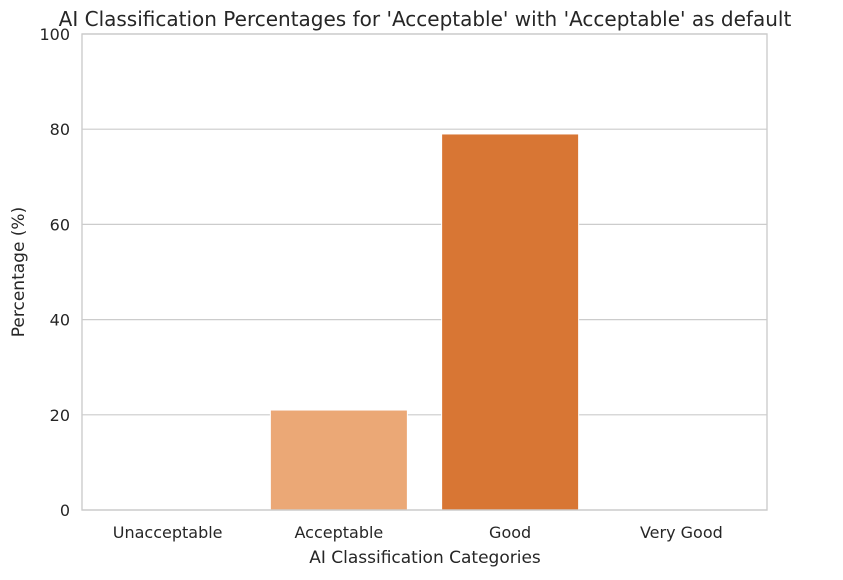 Image resolution: width=843 pixels, height=580 pixels. I want to click on bar-good, so click(510, 322).